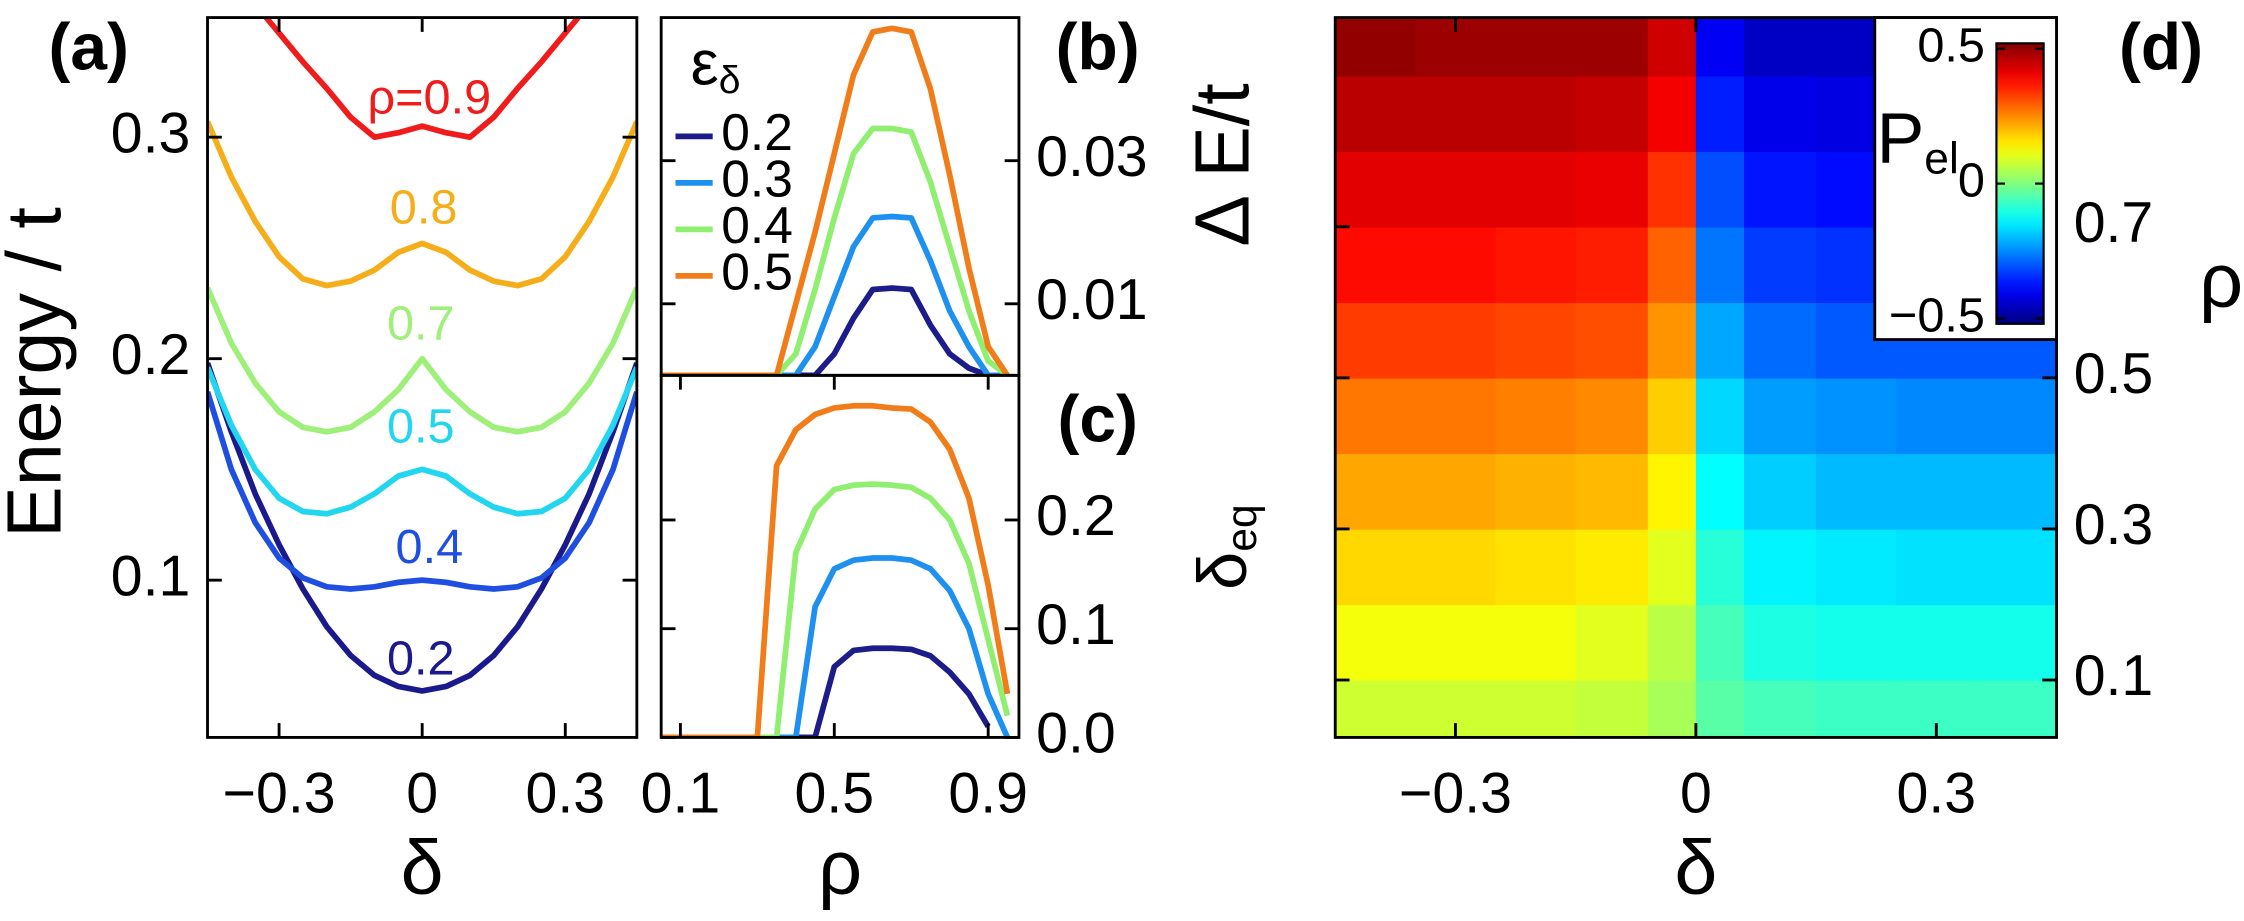 The height and width of the screenshot is (921, 2244). I want to click on legend-label: 0.4, so click(757, 225).